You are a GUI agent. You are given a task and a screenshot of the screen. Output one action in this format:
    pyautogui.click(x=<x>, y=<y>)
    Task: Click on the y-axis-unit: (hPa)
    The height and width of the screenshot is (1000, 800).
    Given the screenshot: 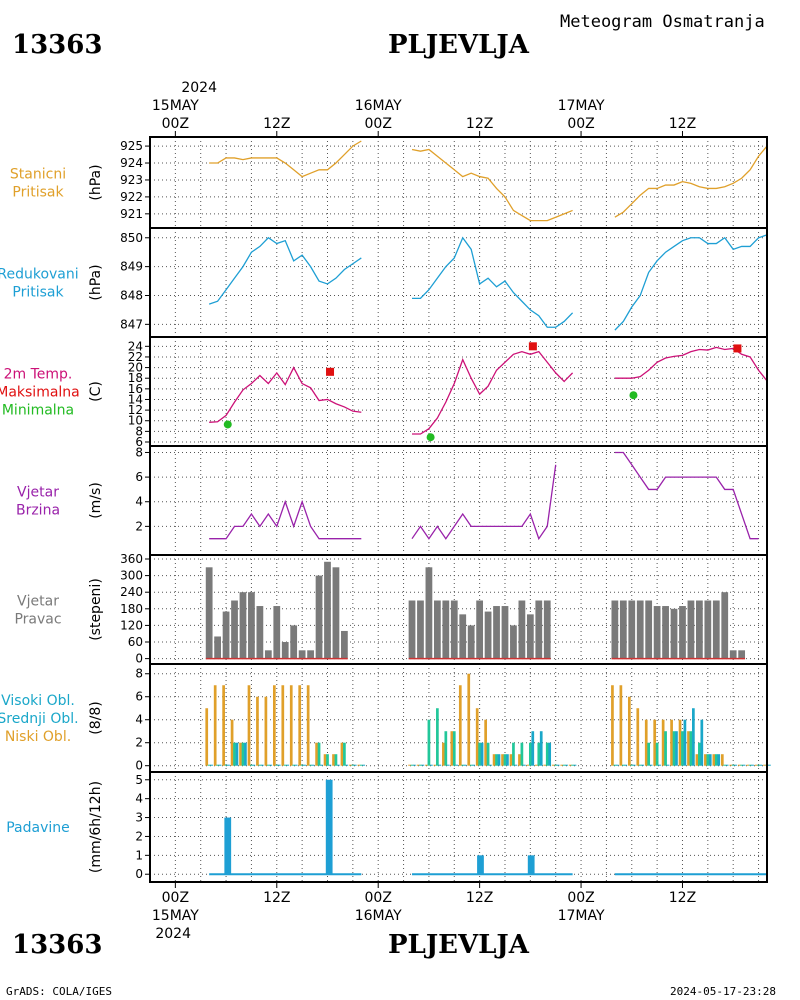 What is the action you would take?
    pyautogui.click(x=96, y=282)
    